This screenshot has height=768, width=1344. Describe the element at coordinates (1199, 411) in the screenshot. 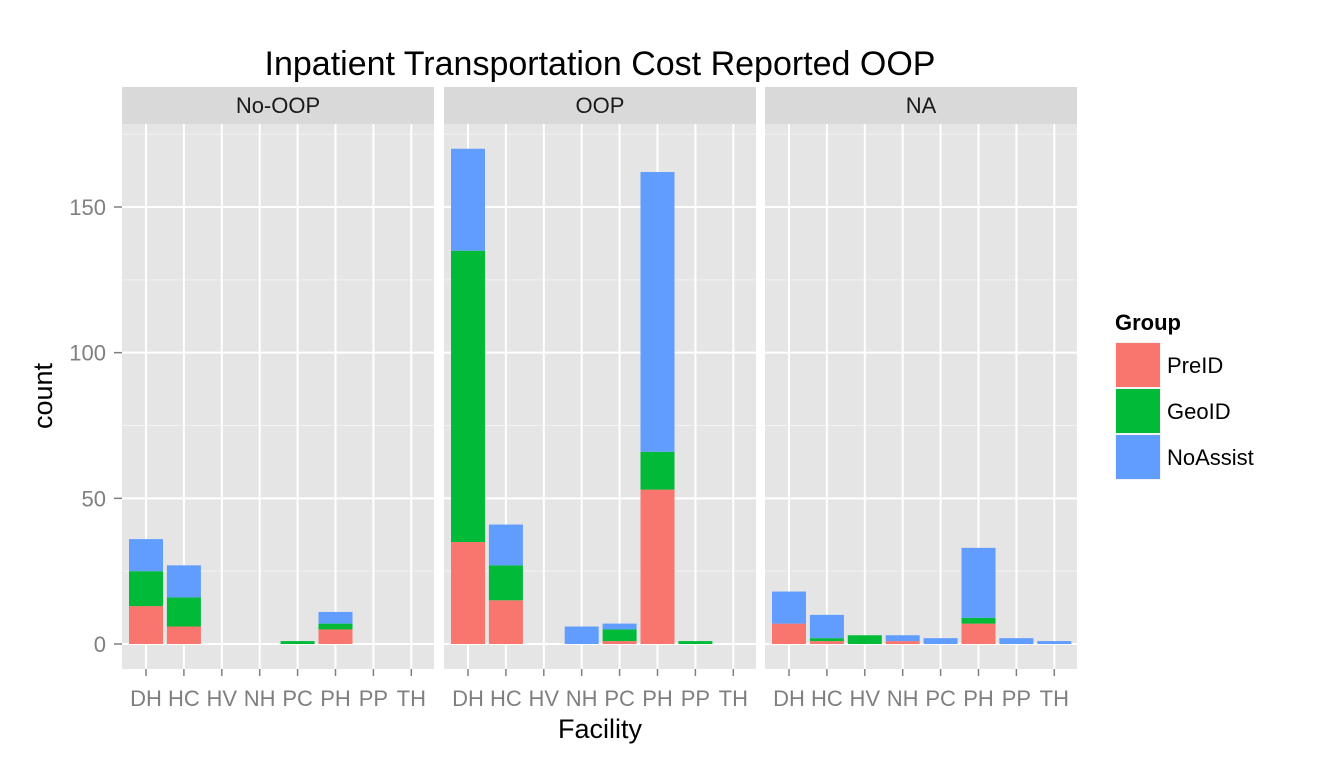

I see `legend-label-geoid: GeoID` at that location.